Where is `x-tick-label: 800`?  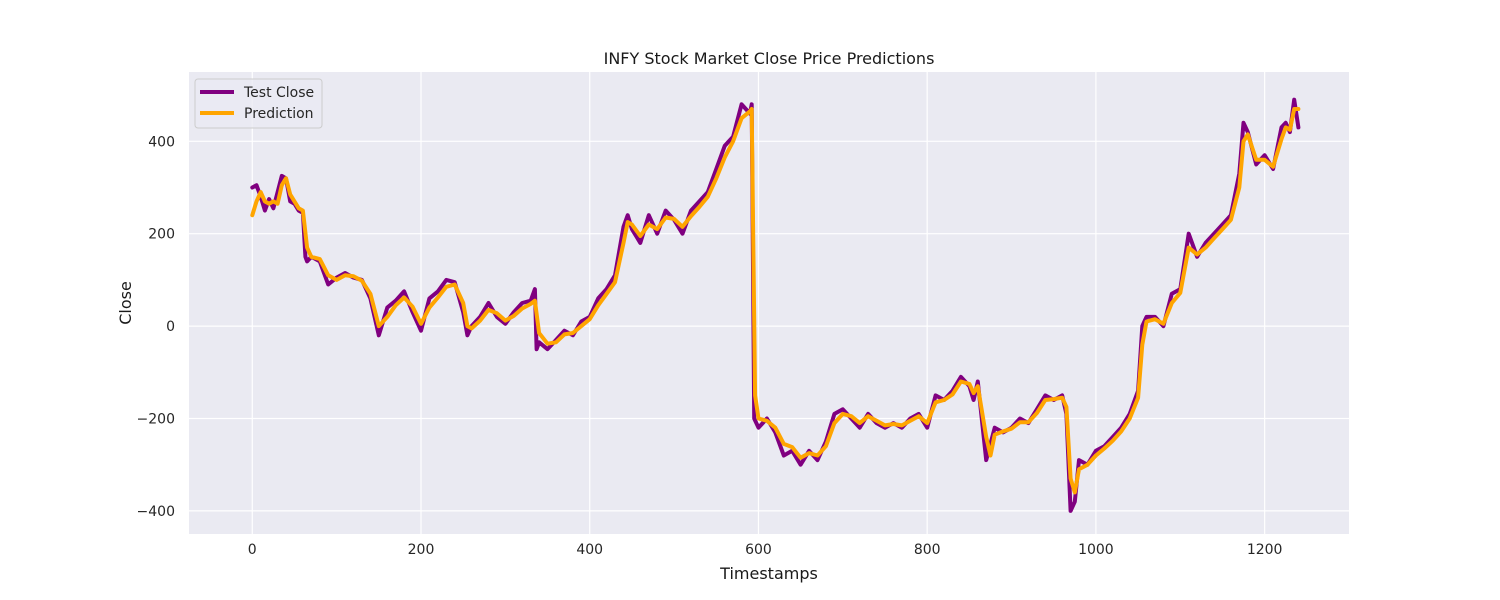
x-tick-label: 800 is located at coordinates (927, 550).